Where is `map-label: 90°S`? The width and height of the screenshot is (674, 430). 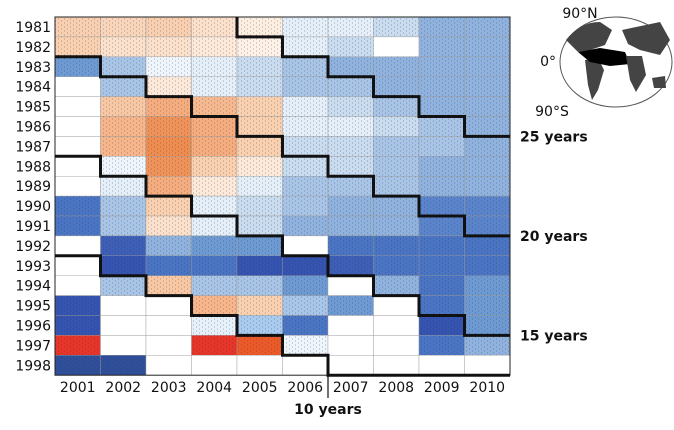 map-label: 90°S is located at coordinates (552, 112).